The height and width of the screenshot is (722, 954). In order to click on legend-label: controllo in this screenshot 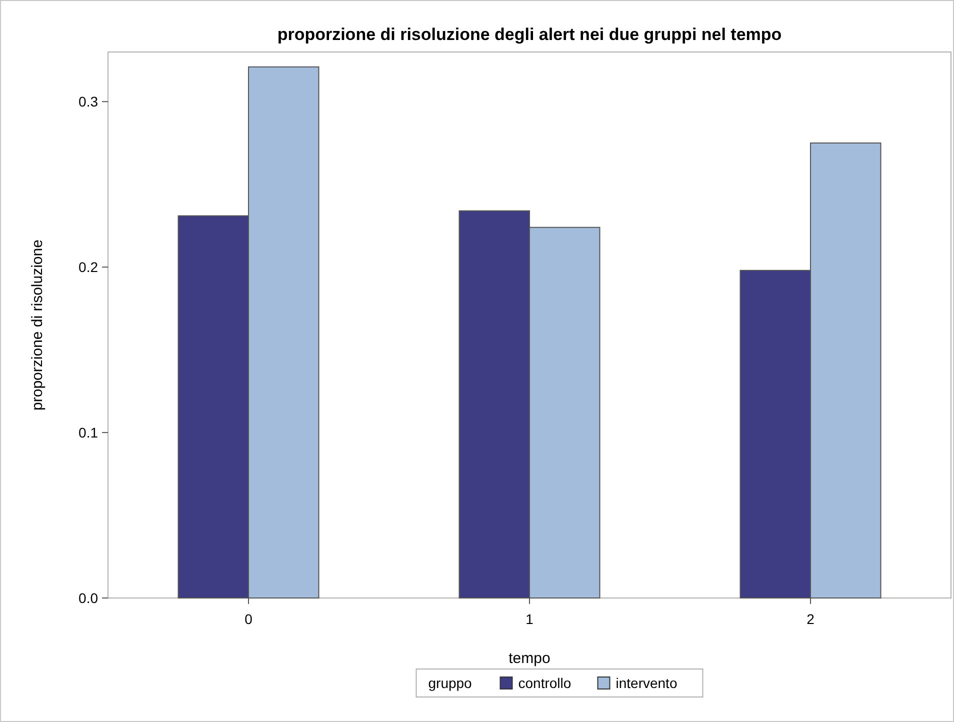, I will do `click(545, 682)`.